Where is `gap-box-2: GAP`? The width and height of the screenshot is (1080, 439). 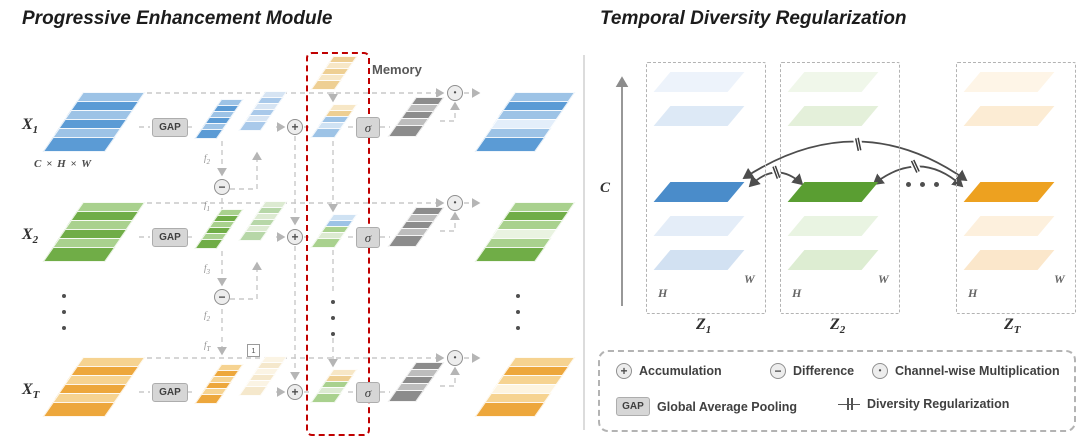
gap-box-2: GAP is located at coordinates (170, 237).